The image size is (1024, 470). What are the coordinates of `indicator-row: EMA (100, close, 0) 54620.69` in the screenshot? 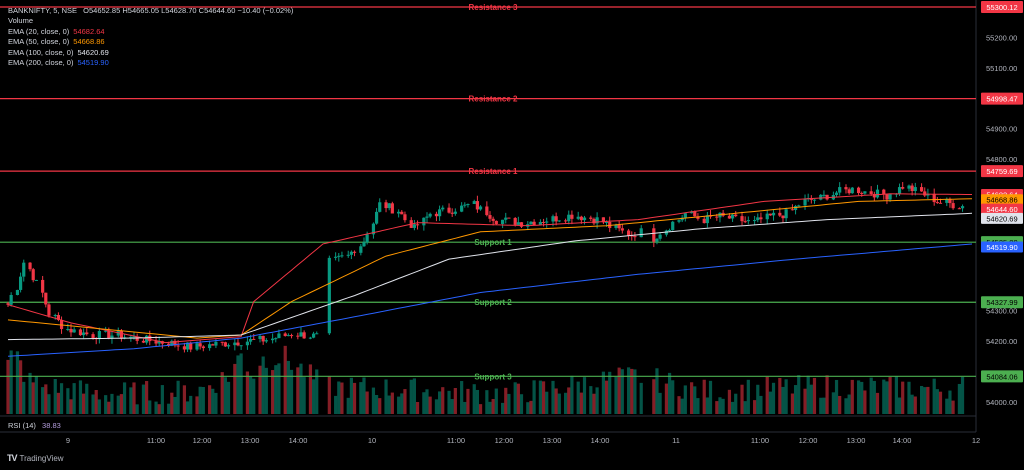 It's located at (150, 53).